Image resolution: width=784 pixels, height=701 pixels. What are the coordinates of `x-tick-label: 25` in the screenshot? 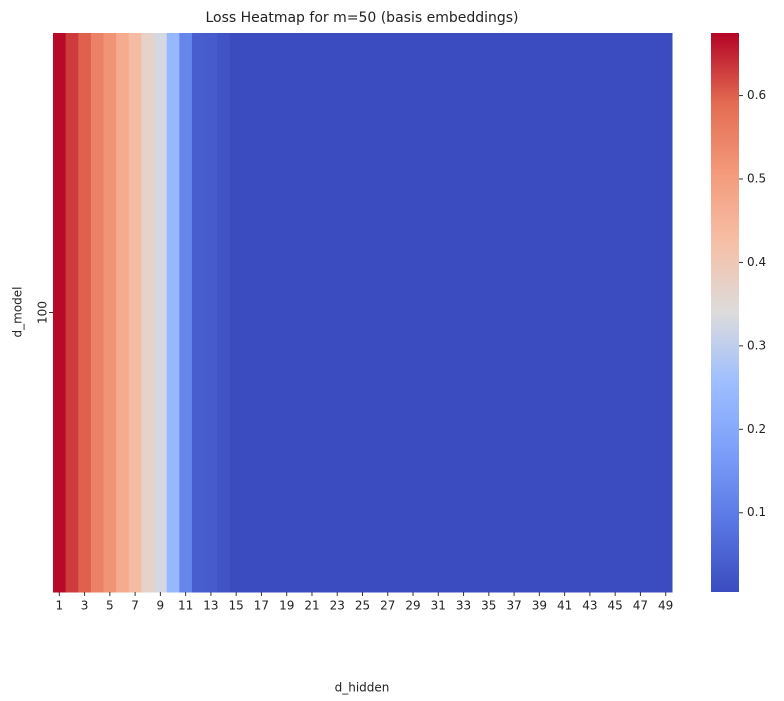 It's located at (362, 606).